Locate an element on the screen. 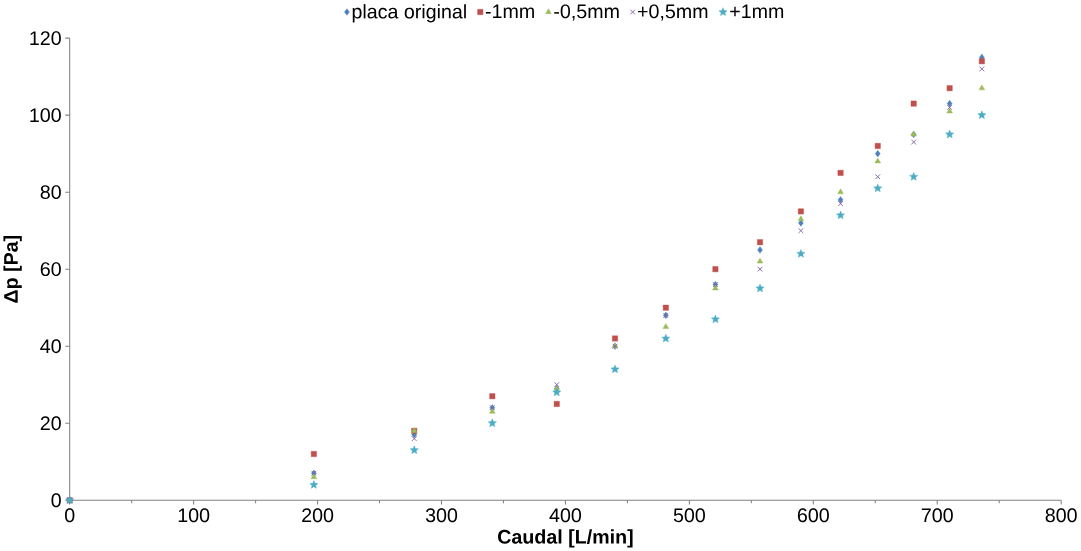 The image size is (1081, 551). y-tick-label: 80 is located at coordinates (50, 192).